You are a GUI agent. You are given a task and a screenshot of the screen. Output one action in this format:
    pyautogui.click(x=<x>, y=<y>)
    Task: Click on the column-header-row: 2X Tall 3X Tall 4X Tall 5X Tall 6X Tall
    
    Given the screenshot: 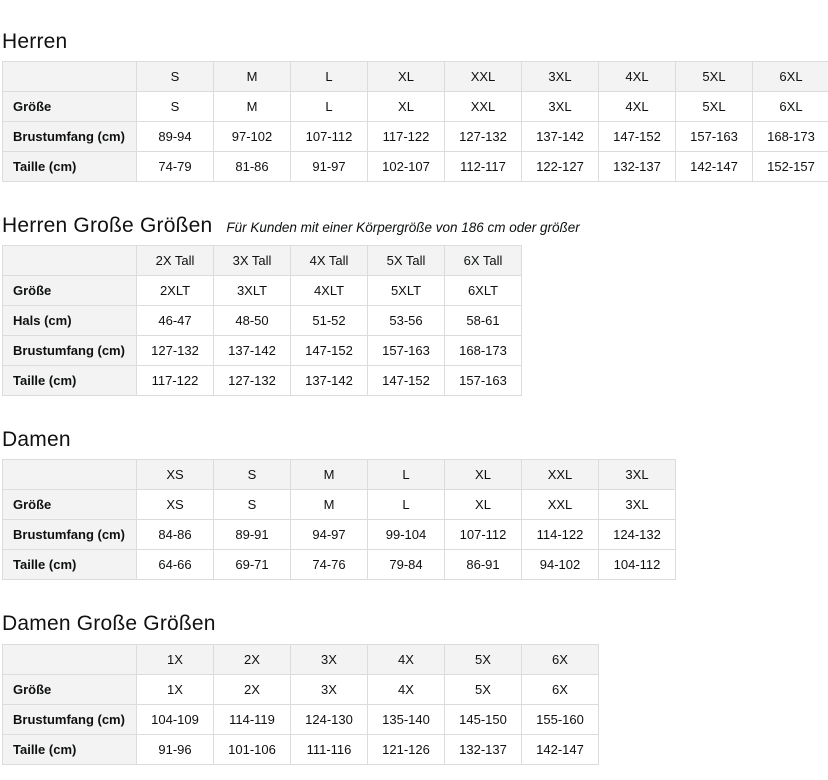 What is the action you would take?
    pyautogui.click(x=262, y=261)
    